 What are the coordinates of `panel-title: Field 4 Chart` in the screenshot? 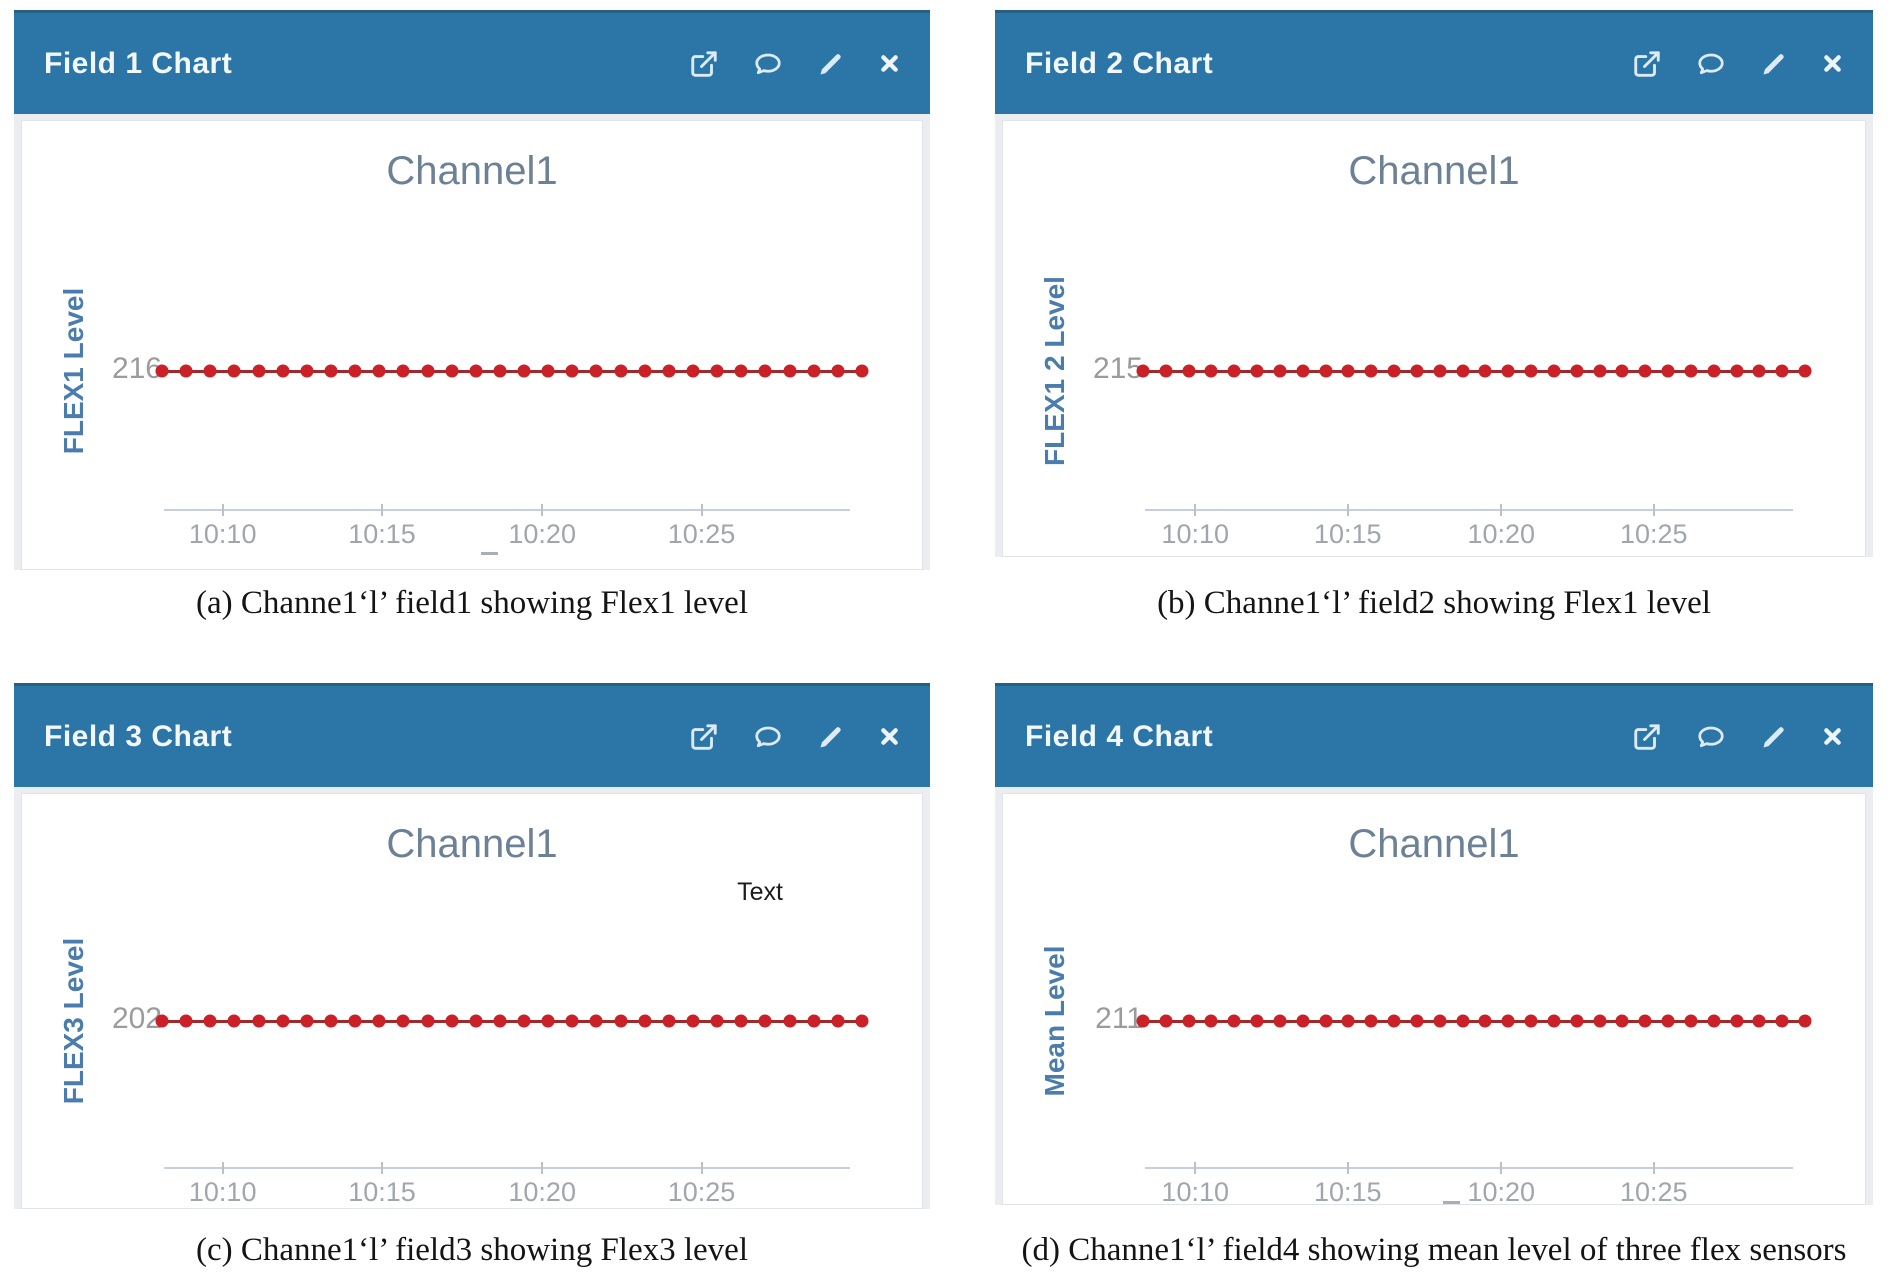 It's located at (1119, 736).